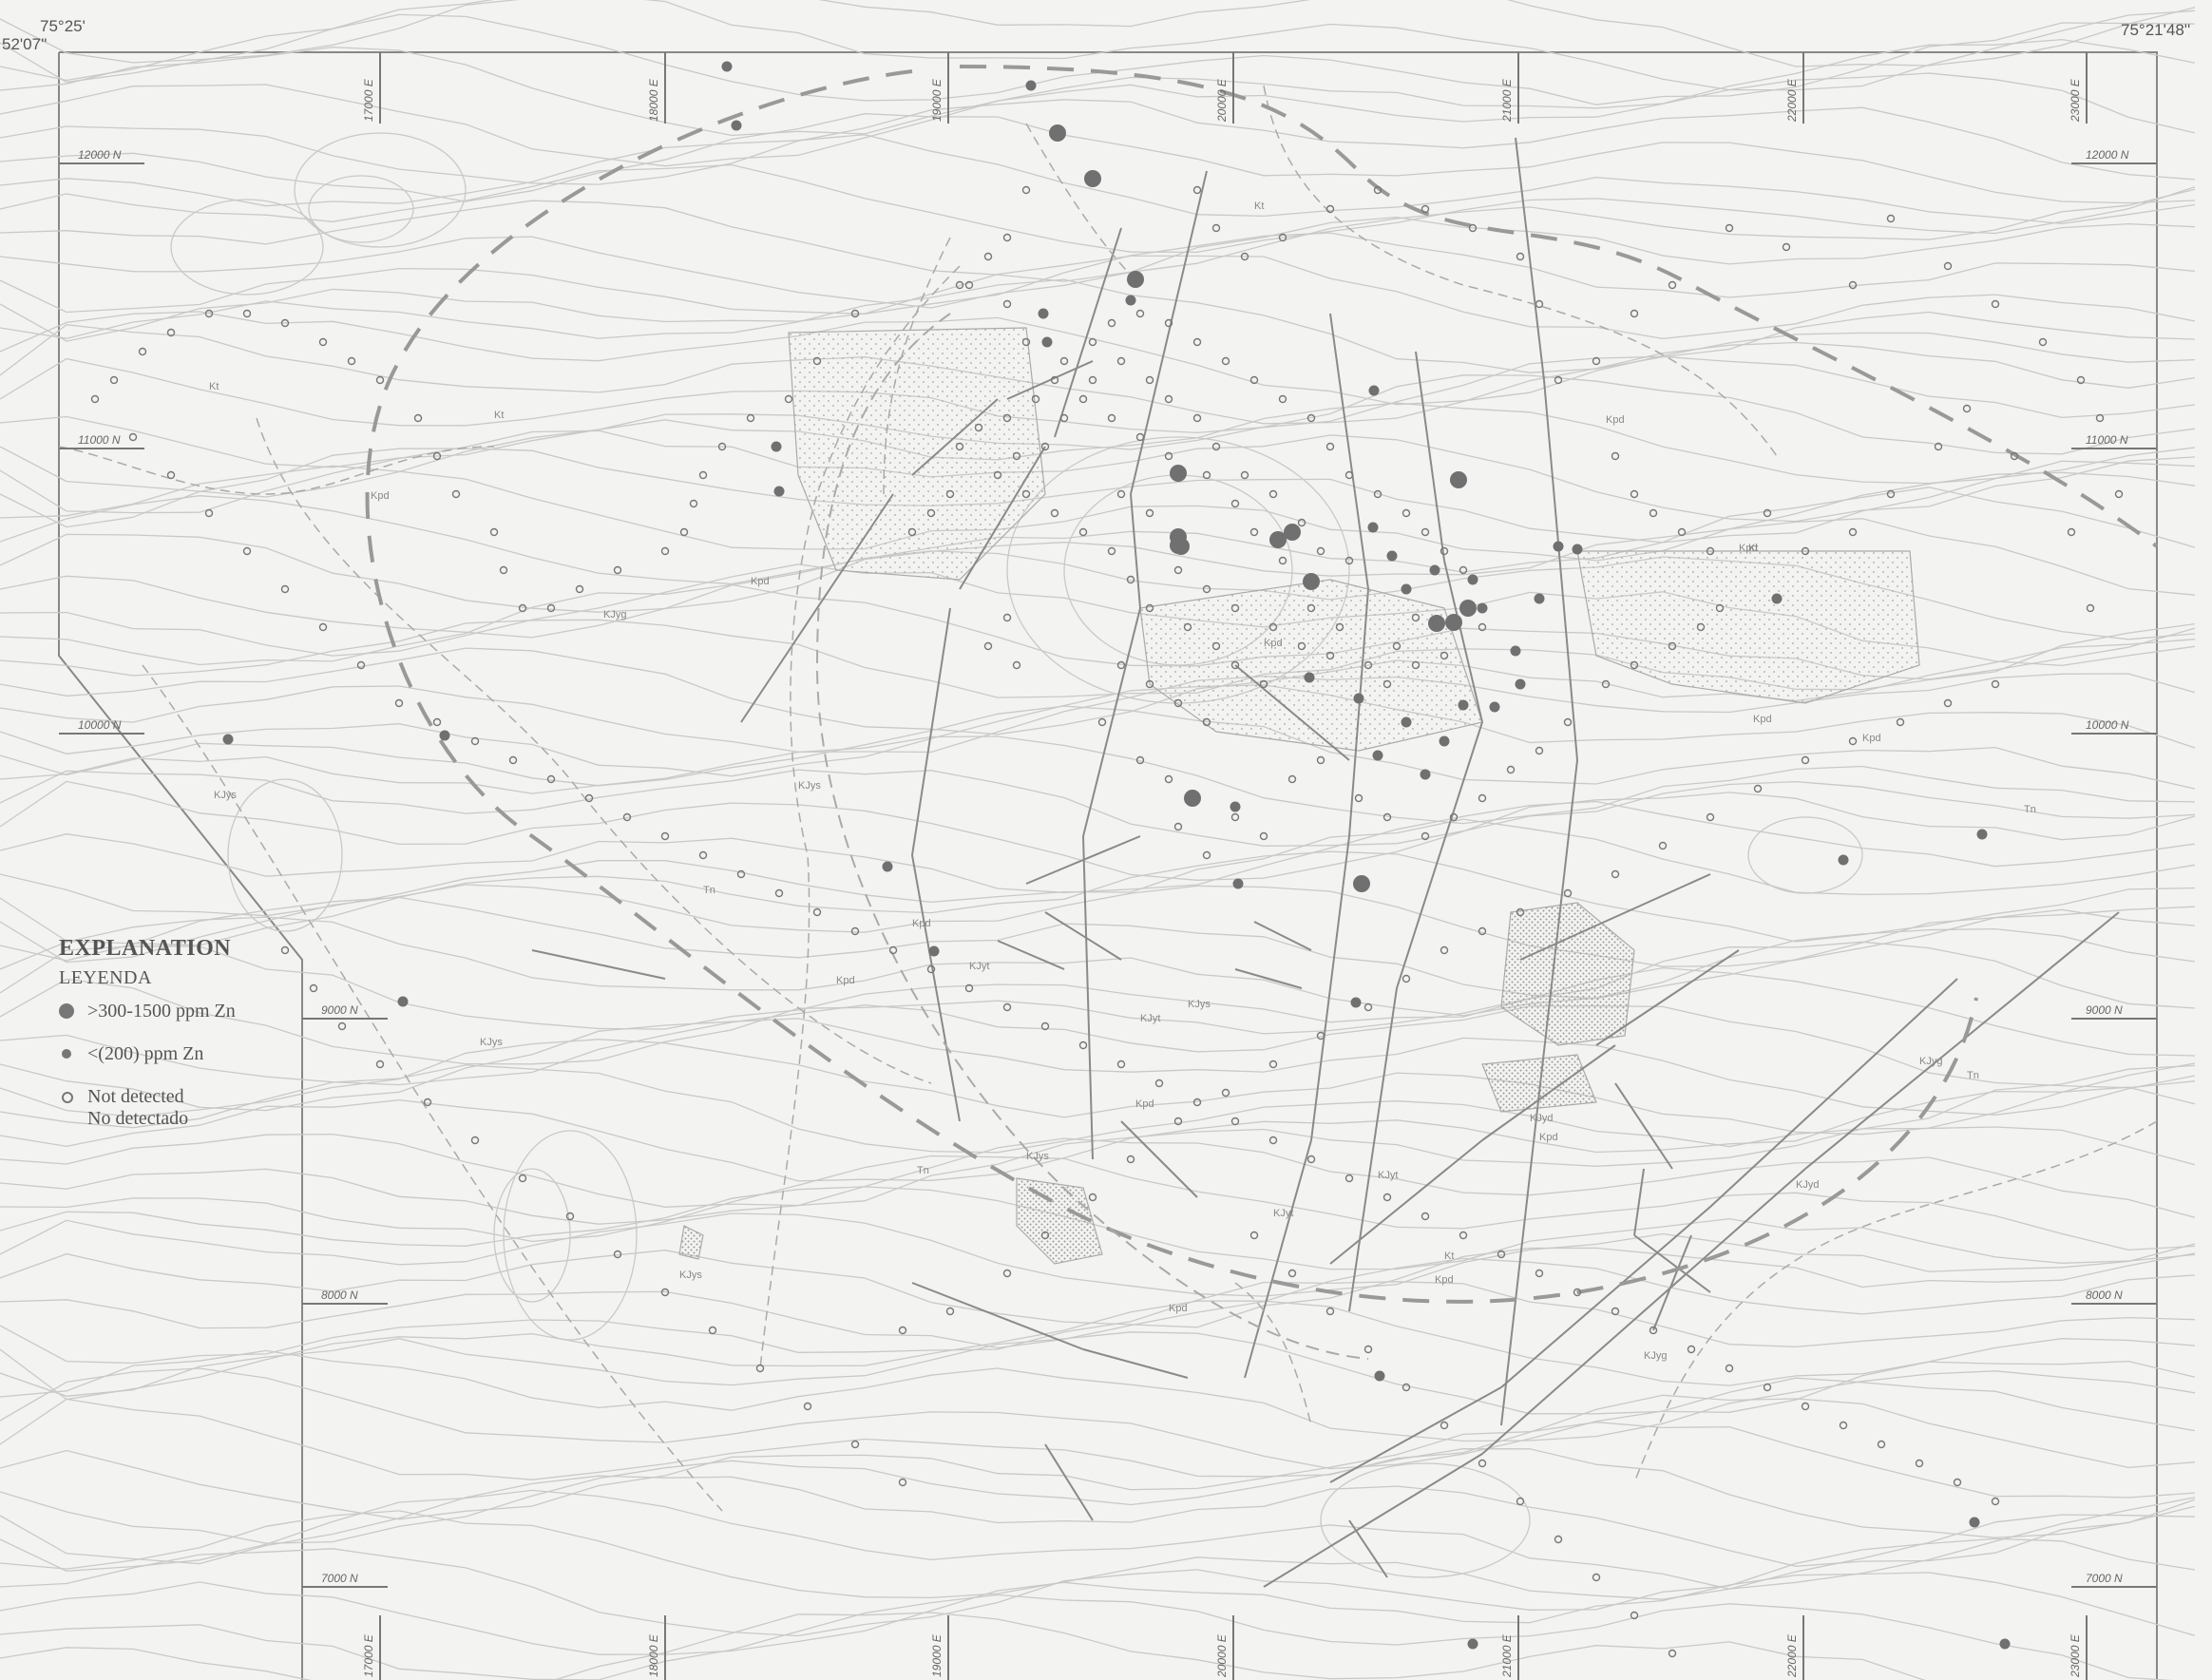 This screenshot has height=1680, width=2212. Describe the element at coordinates (100, 725) in the screenshot. I see `northing-label-left: 10000 N` at that location.